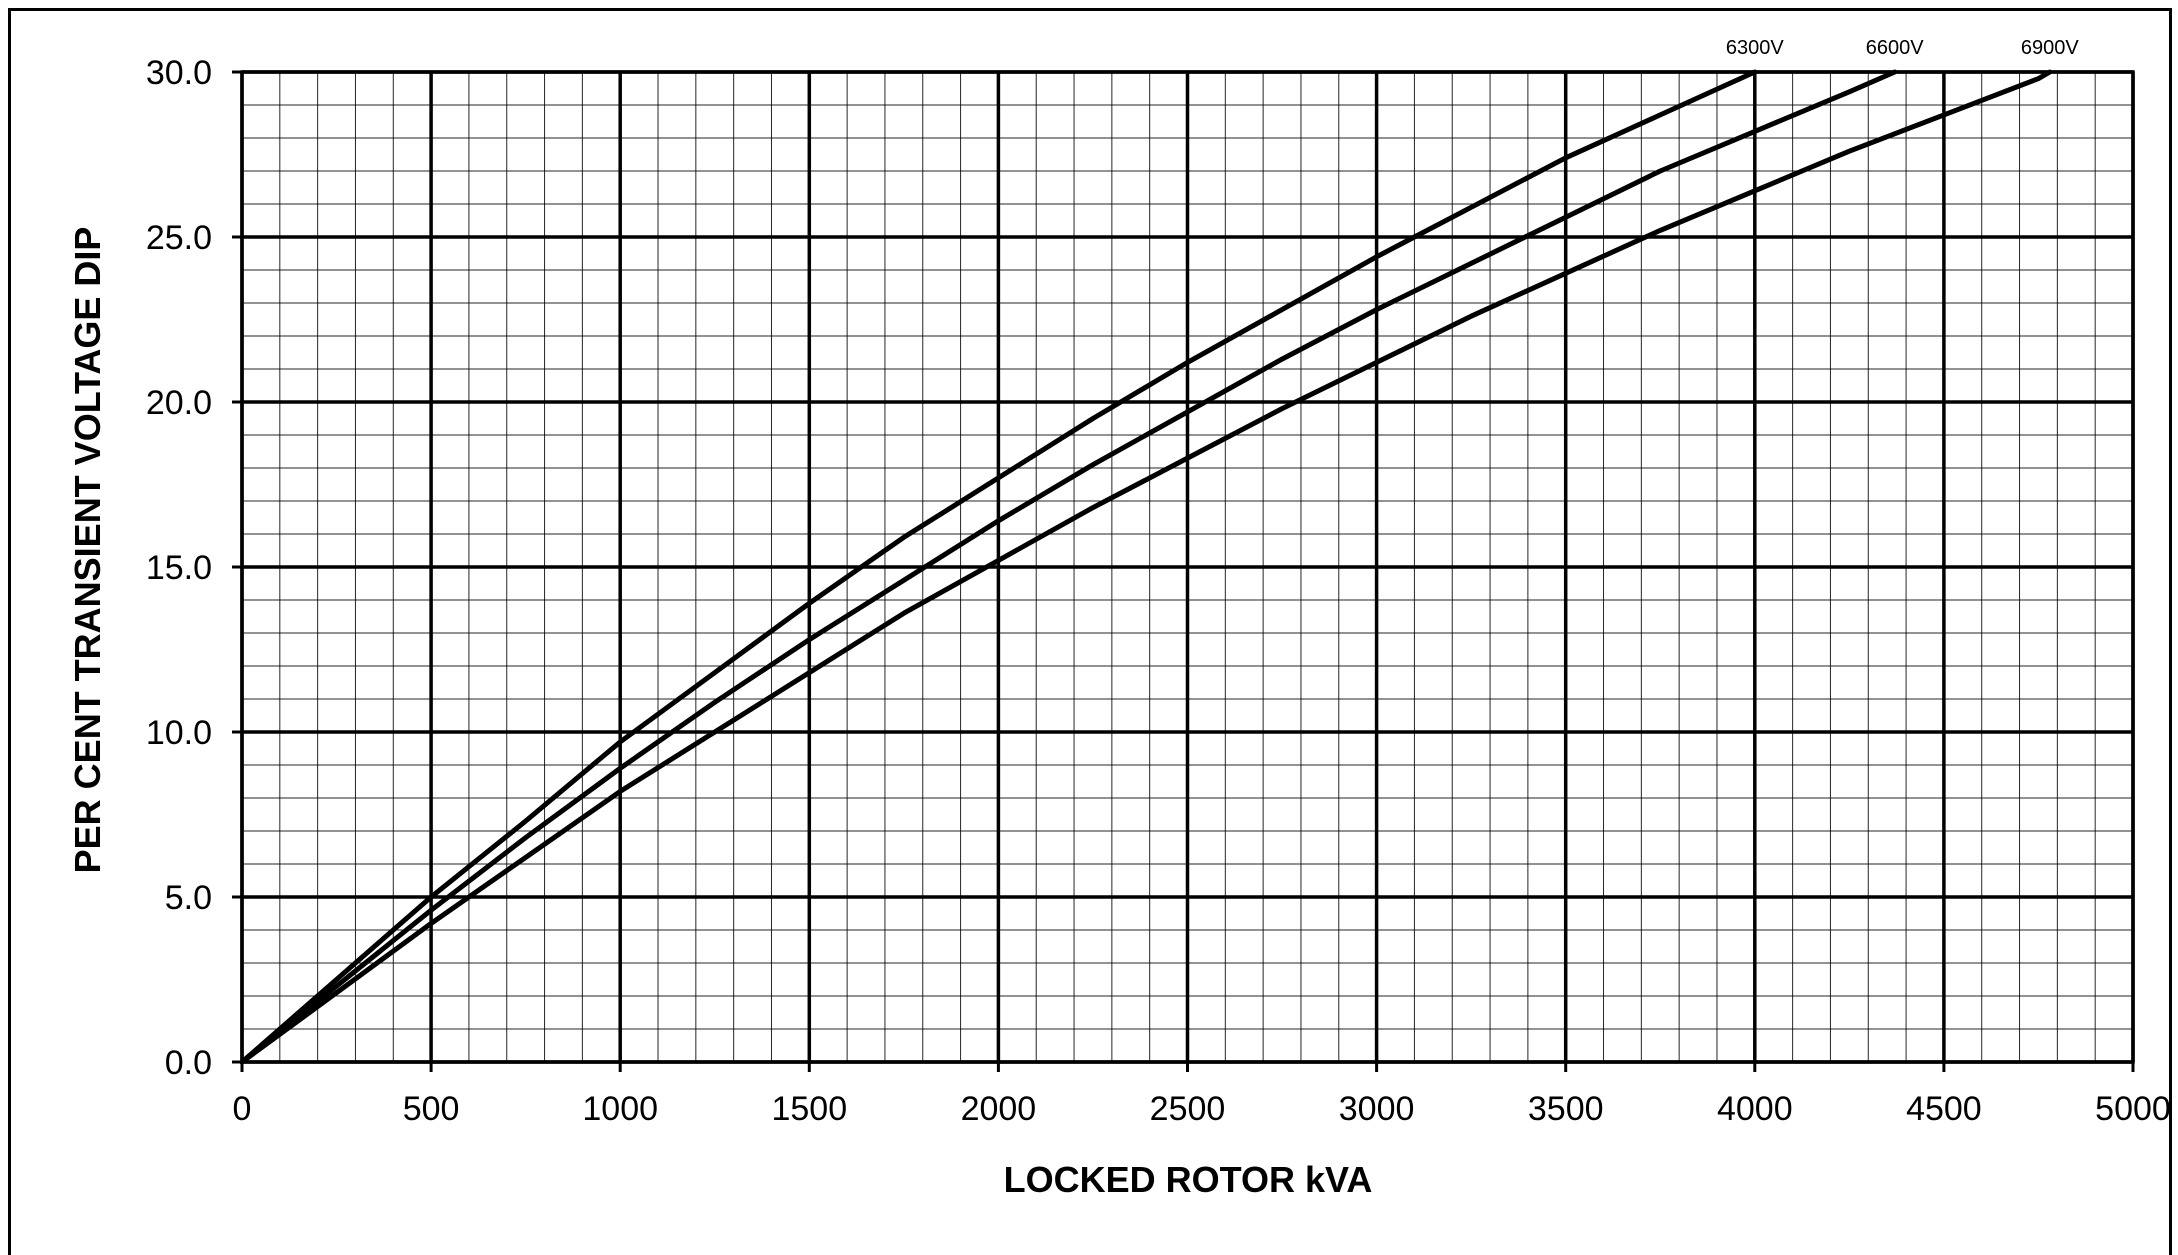 This screenshot has width=2178, height=1255. I want to click on x-tick-label: 3500, so click(1566, 1109).